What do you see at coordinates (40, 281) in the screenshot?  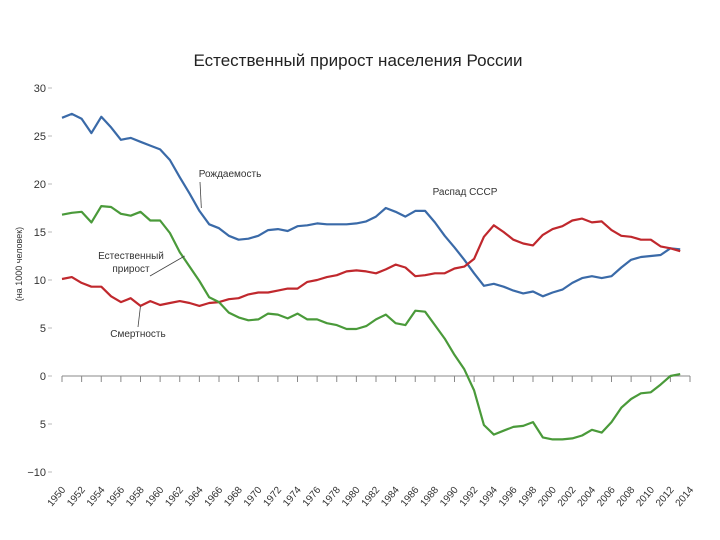 I see `y-tick-label: 10` at bounding box center [40, 281].